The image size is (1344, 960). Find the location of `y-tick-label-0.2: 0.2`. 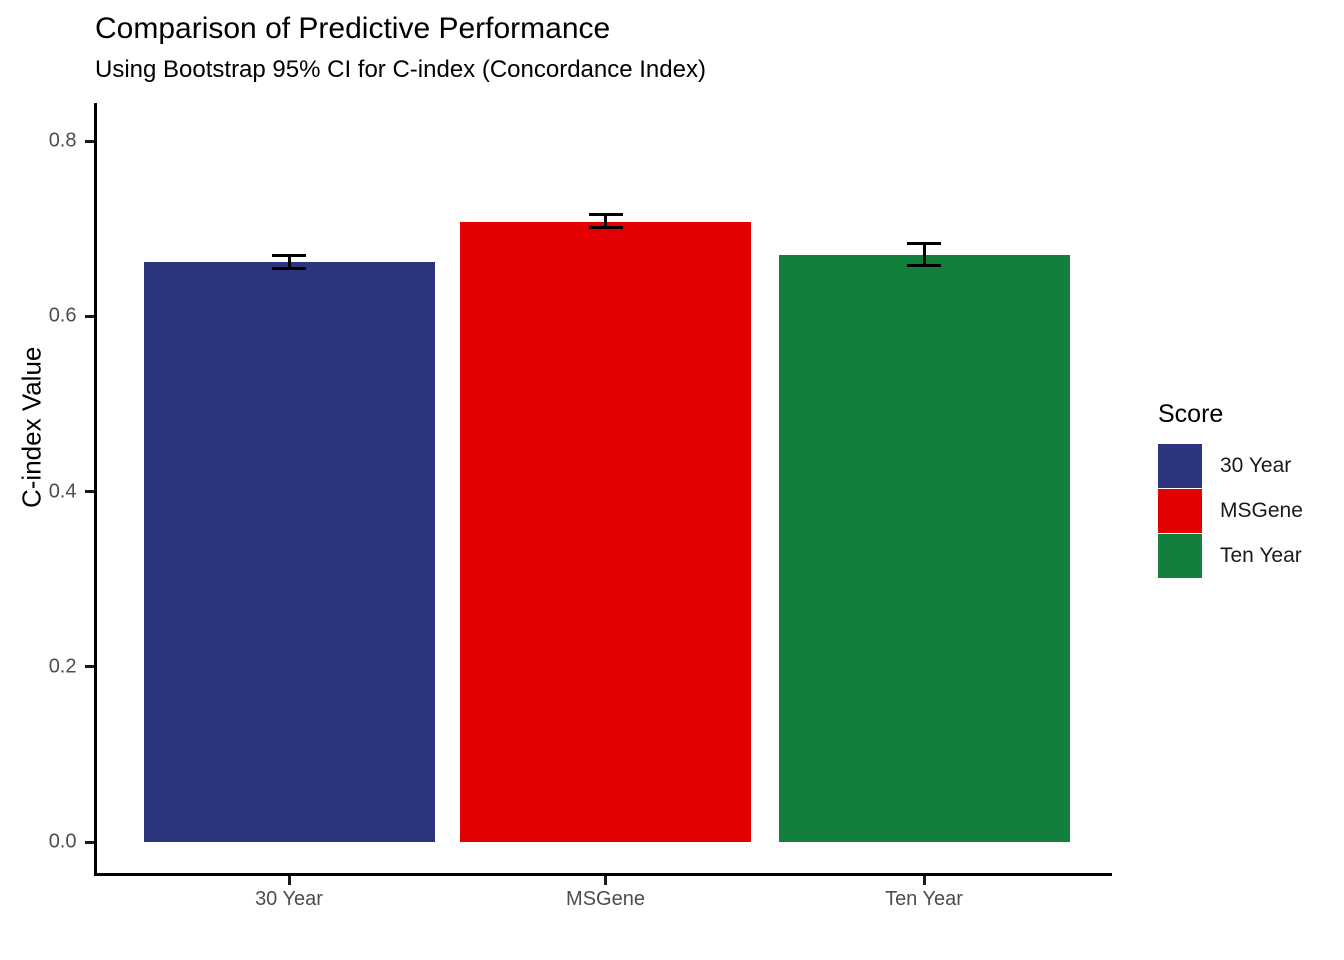

y-tick-label-0.2: 0.2 is located at coordinates (62, 666).